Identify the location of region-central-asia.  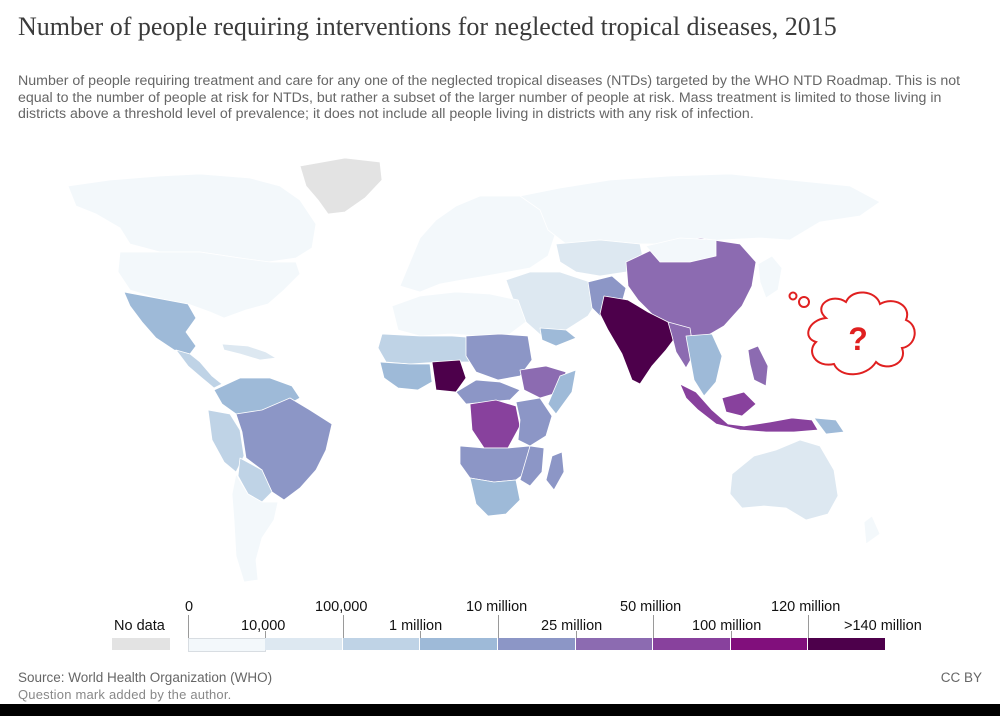
(600, 258).